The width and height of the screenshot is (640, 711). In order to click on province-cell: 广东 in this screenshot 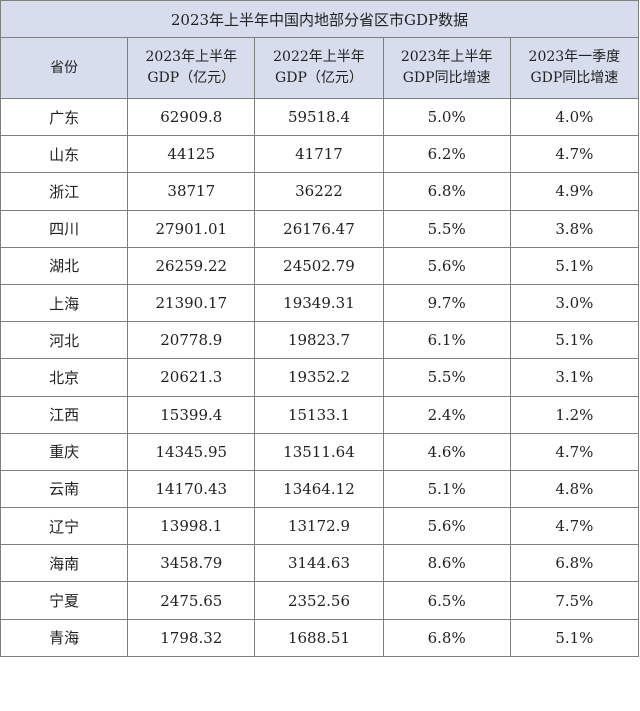, I will do `click(64, 117)`.